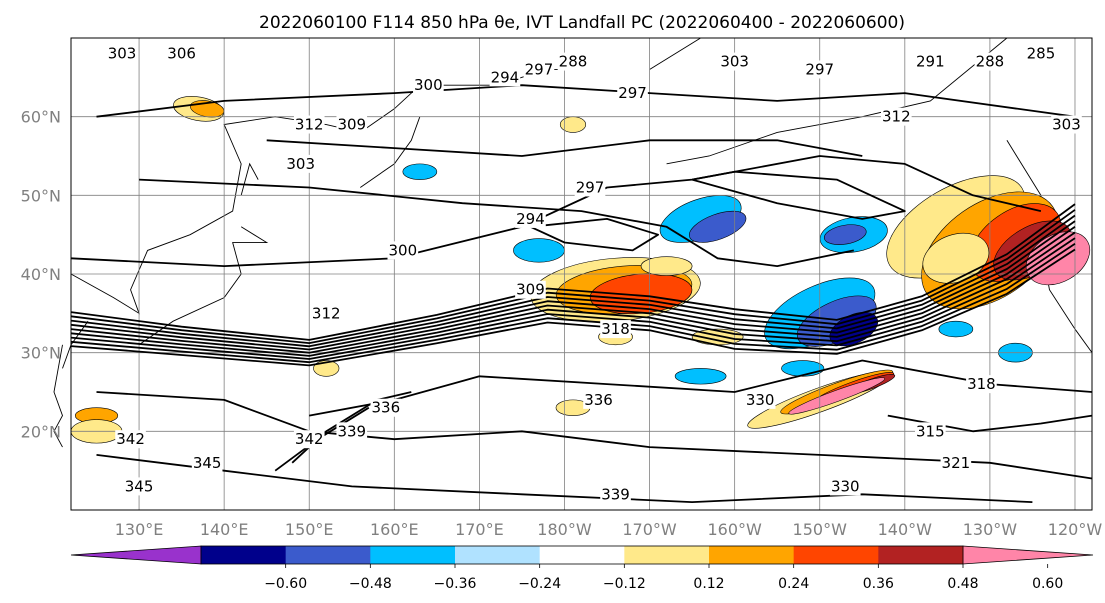 The image size is (1105, 603). Describe the element at coordinates (793, 584) in the screenshot. I see `colorbar-tick-label: 0.24` at that location.